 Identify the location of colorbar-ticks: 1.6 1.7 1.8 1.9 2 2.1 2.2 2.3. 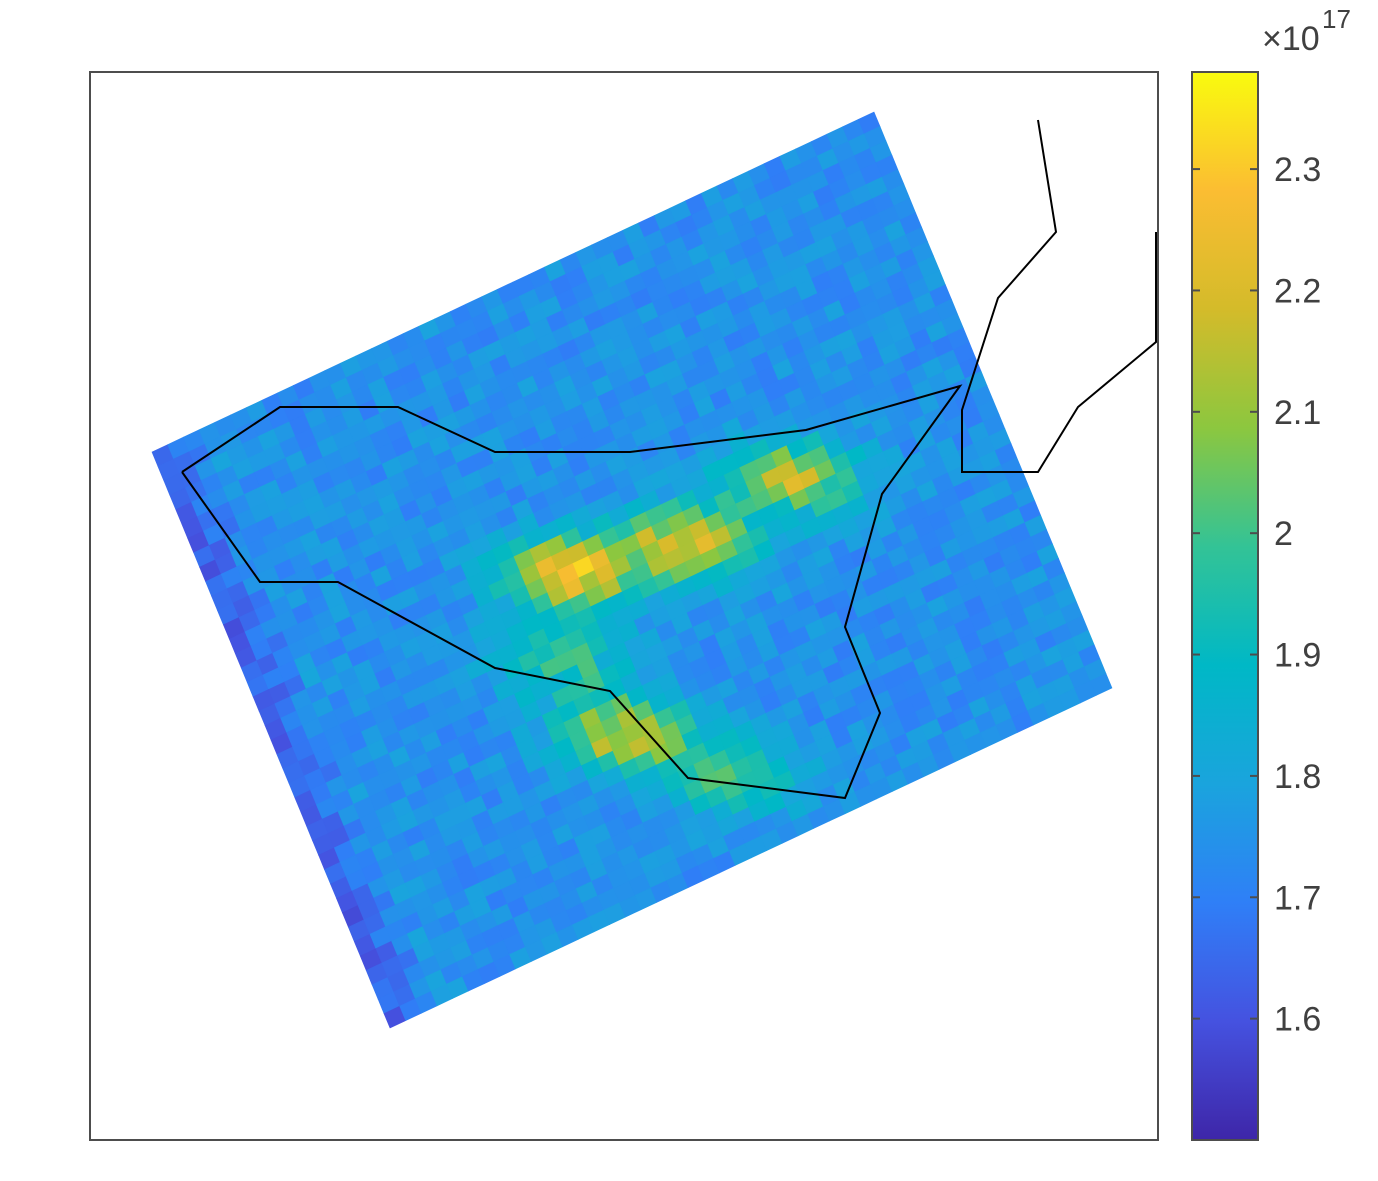
(1256, 595).